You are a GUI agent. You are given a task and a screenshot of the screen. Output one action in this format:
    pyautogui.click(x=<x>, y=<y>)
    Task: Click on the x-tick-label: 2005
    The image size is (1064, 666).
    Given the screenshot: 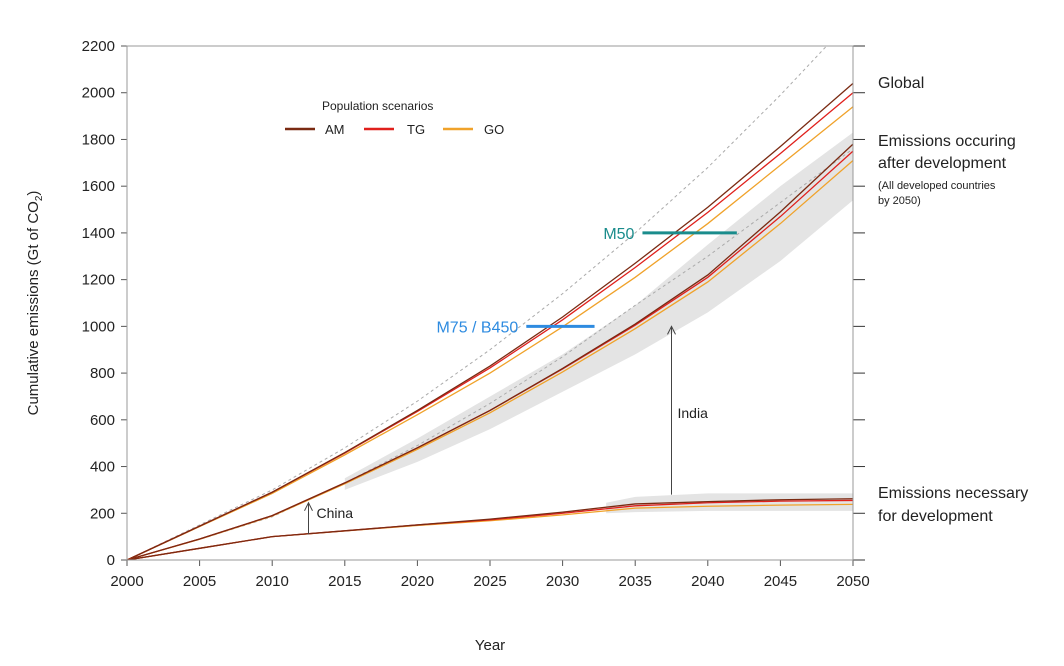 What is the action you would take?
    pyautogui.click(x=199, y=581)
    